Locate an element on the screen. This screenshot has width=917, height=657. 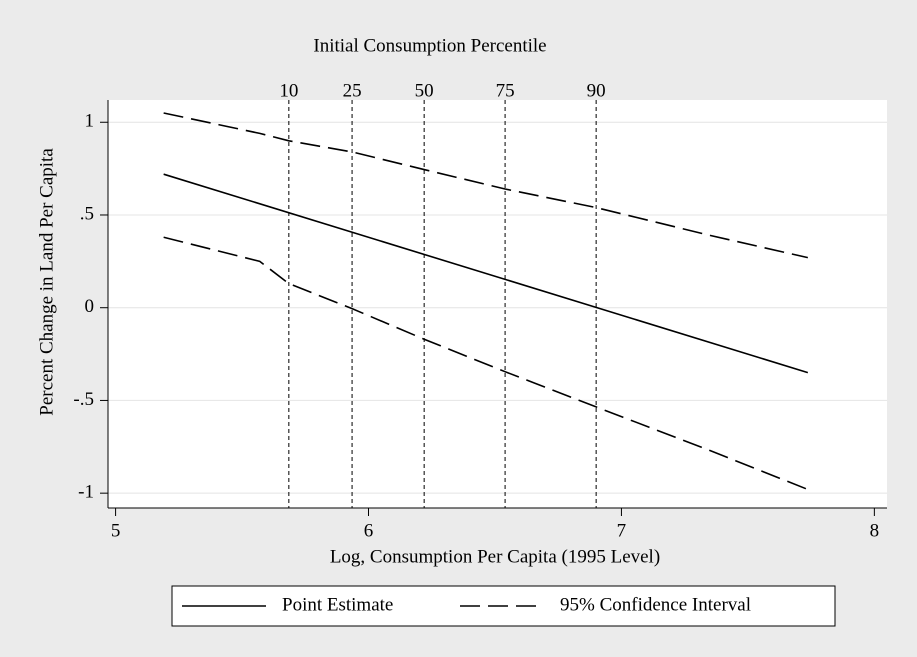
x-tick-label: 7 is located at coordinates (622, 530).